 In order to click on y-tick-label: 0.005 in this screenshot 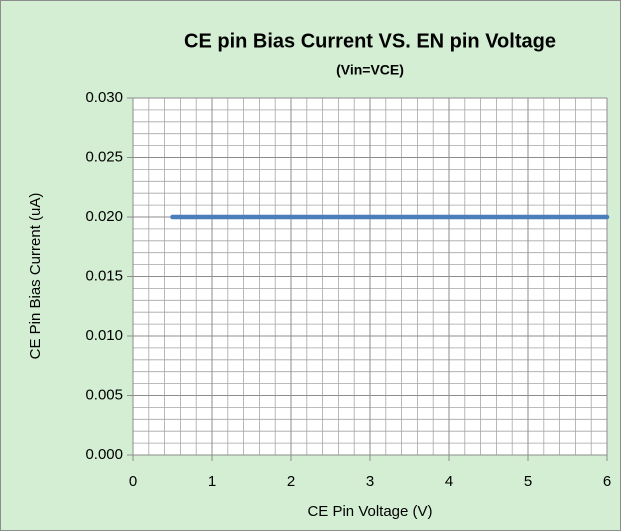, I will do `click(104, 394)`.